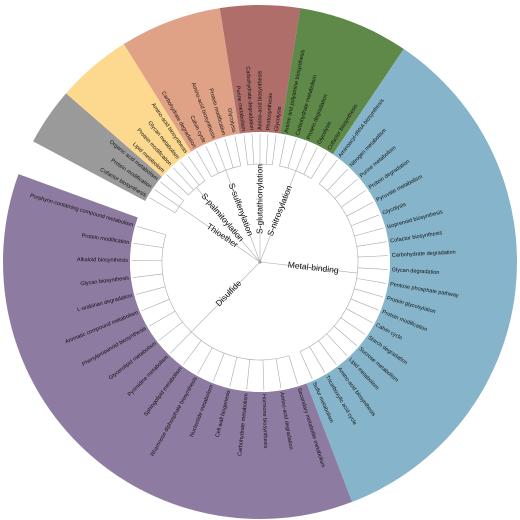  Describe the element at coordinates (102, 260) in the screenshot. I see `leaf-label: Alkaloid biosynthesis` at that location.